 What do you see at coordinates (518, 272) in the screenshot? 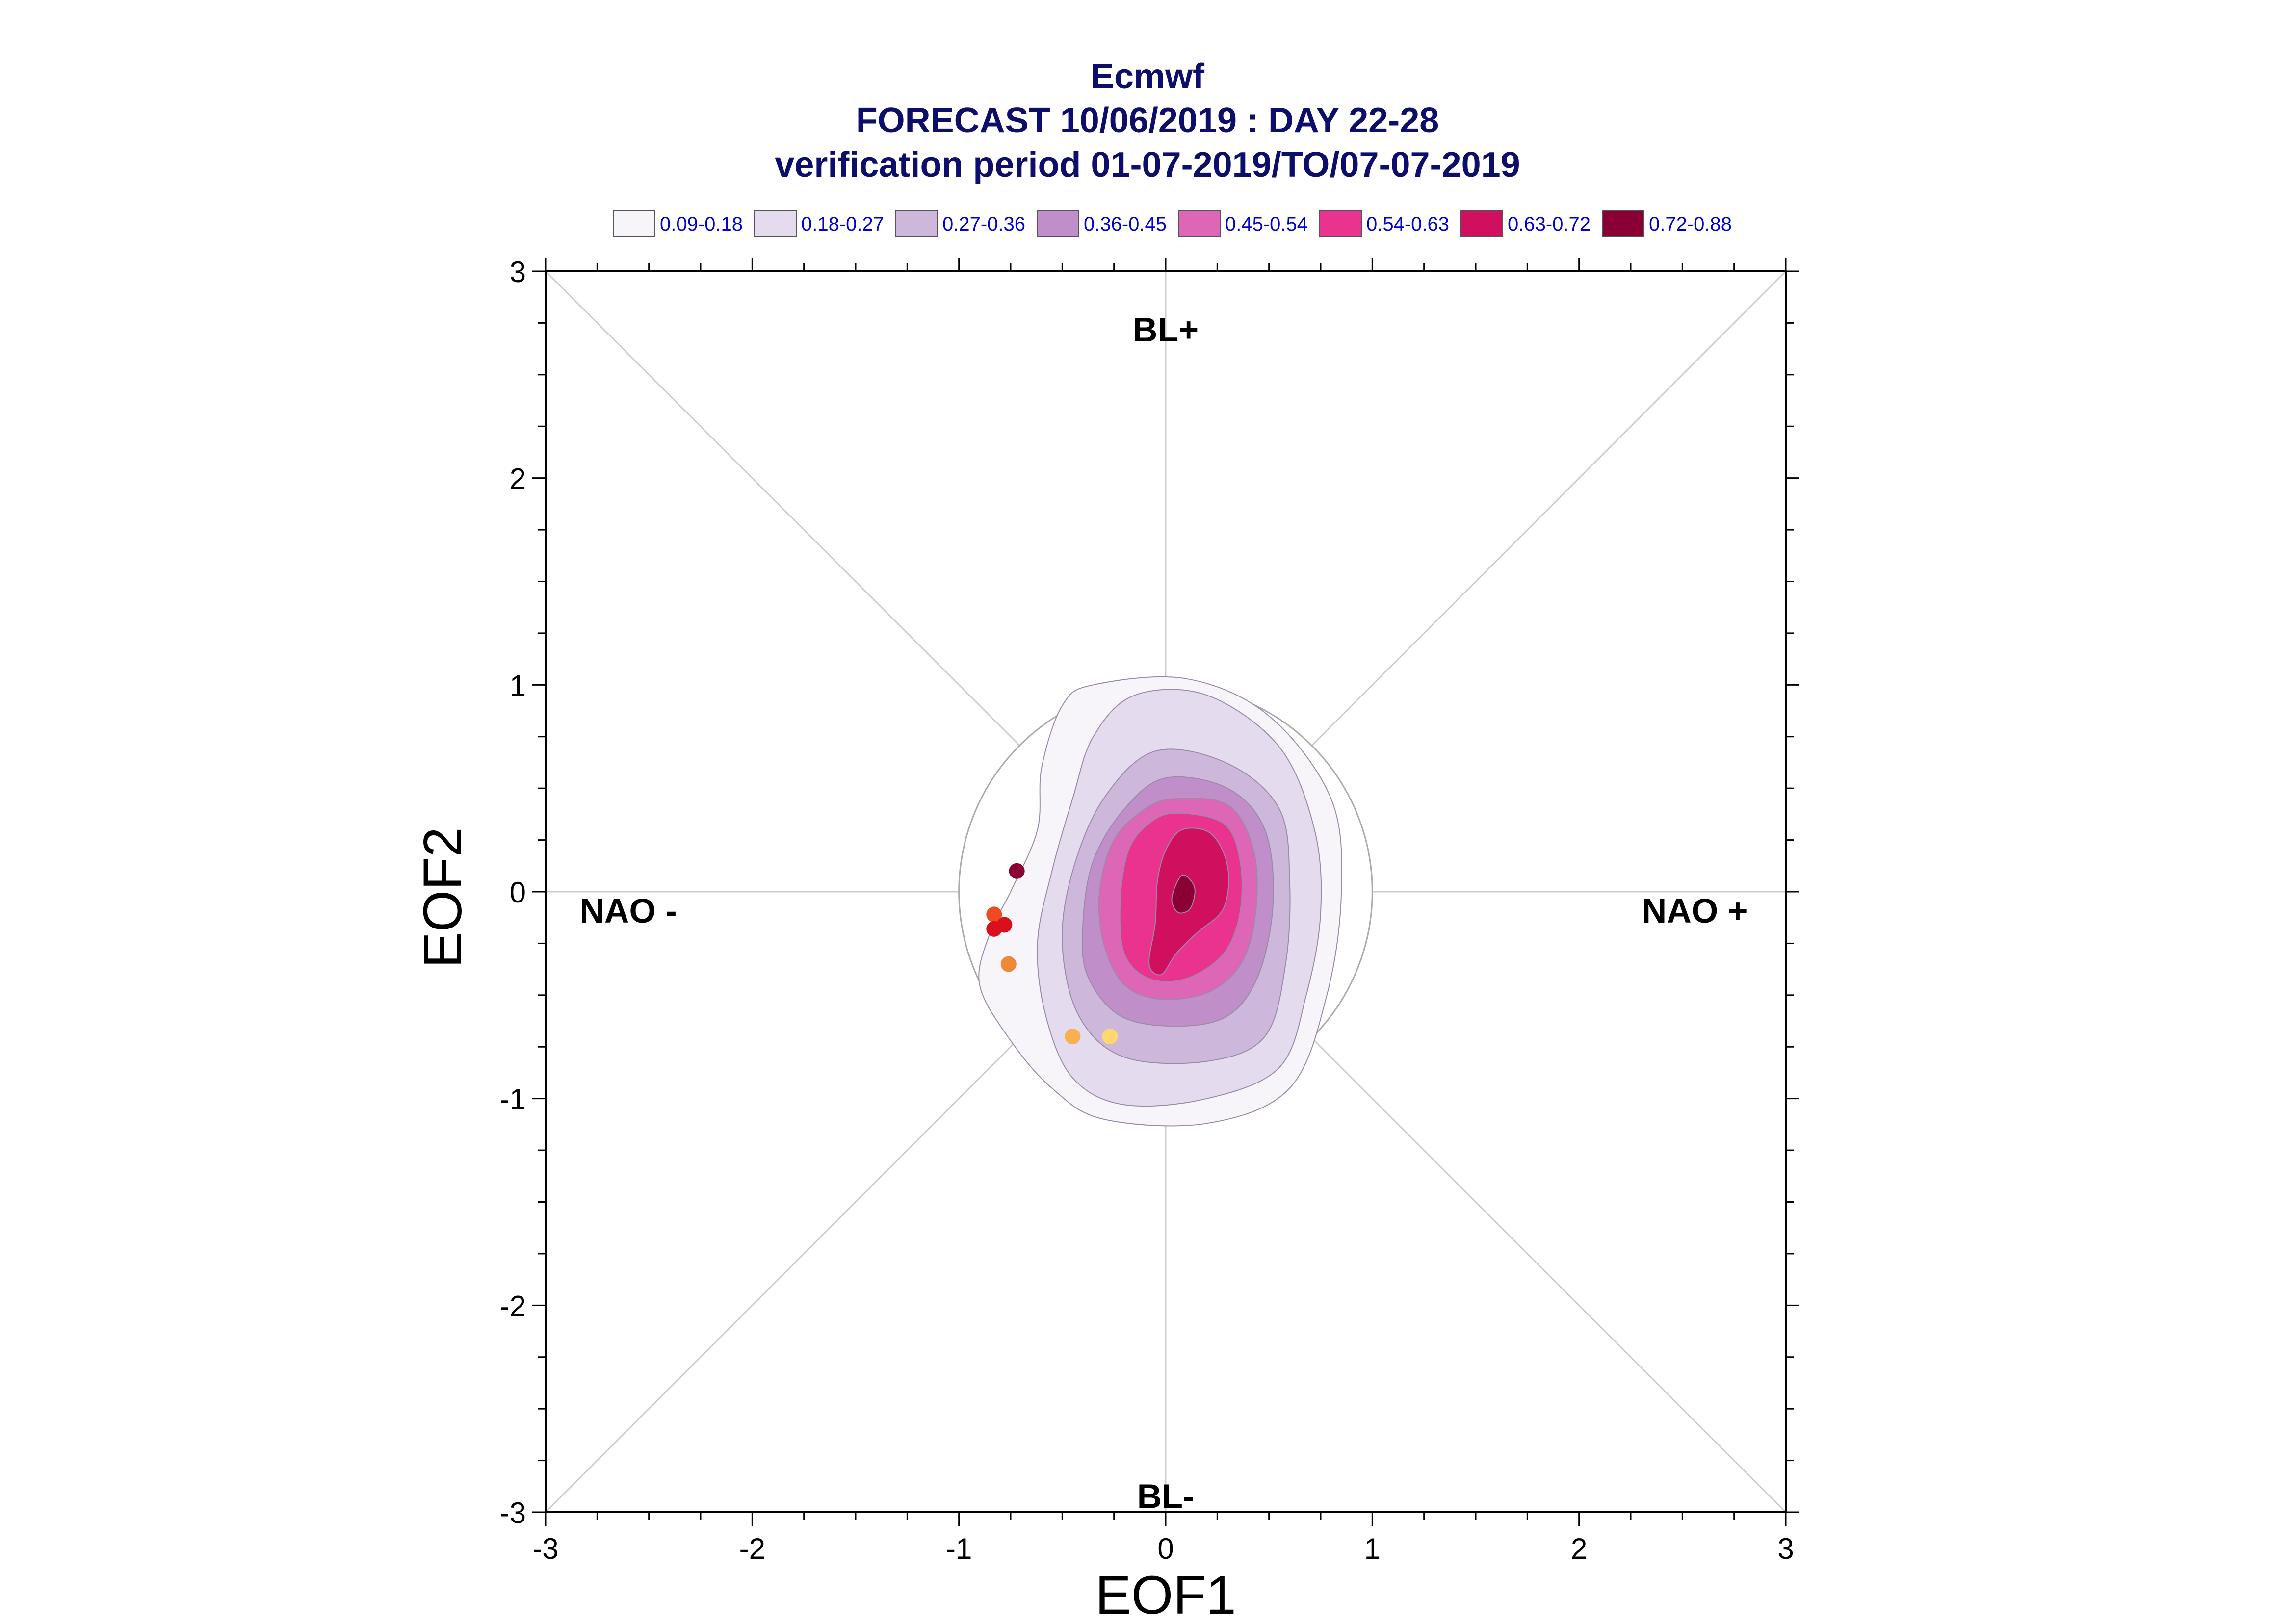
I see `y-tick-label: 3` at bounding box center [518, 272].